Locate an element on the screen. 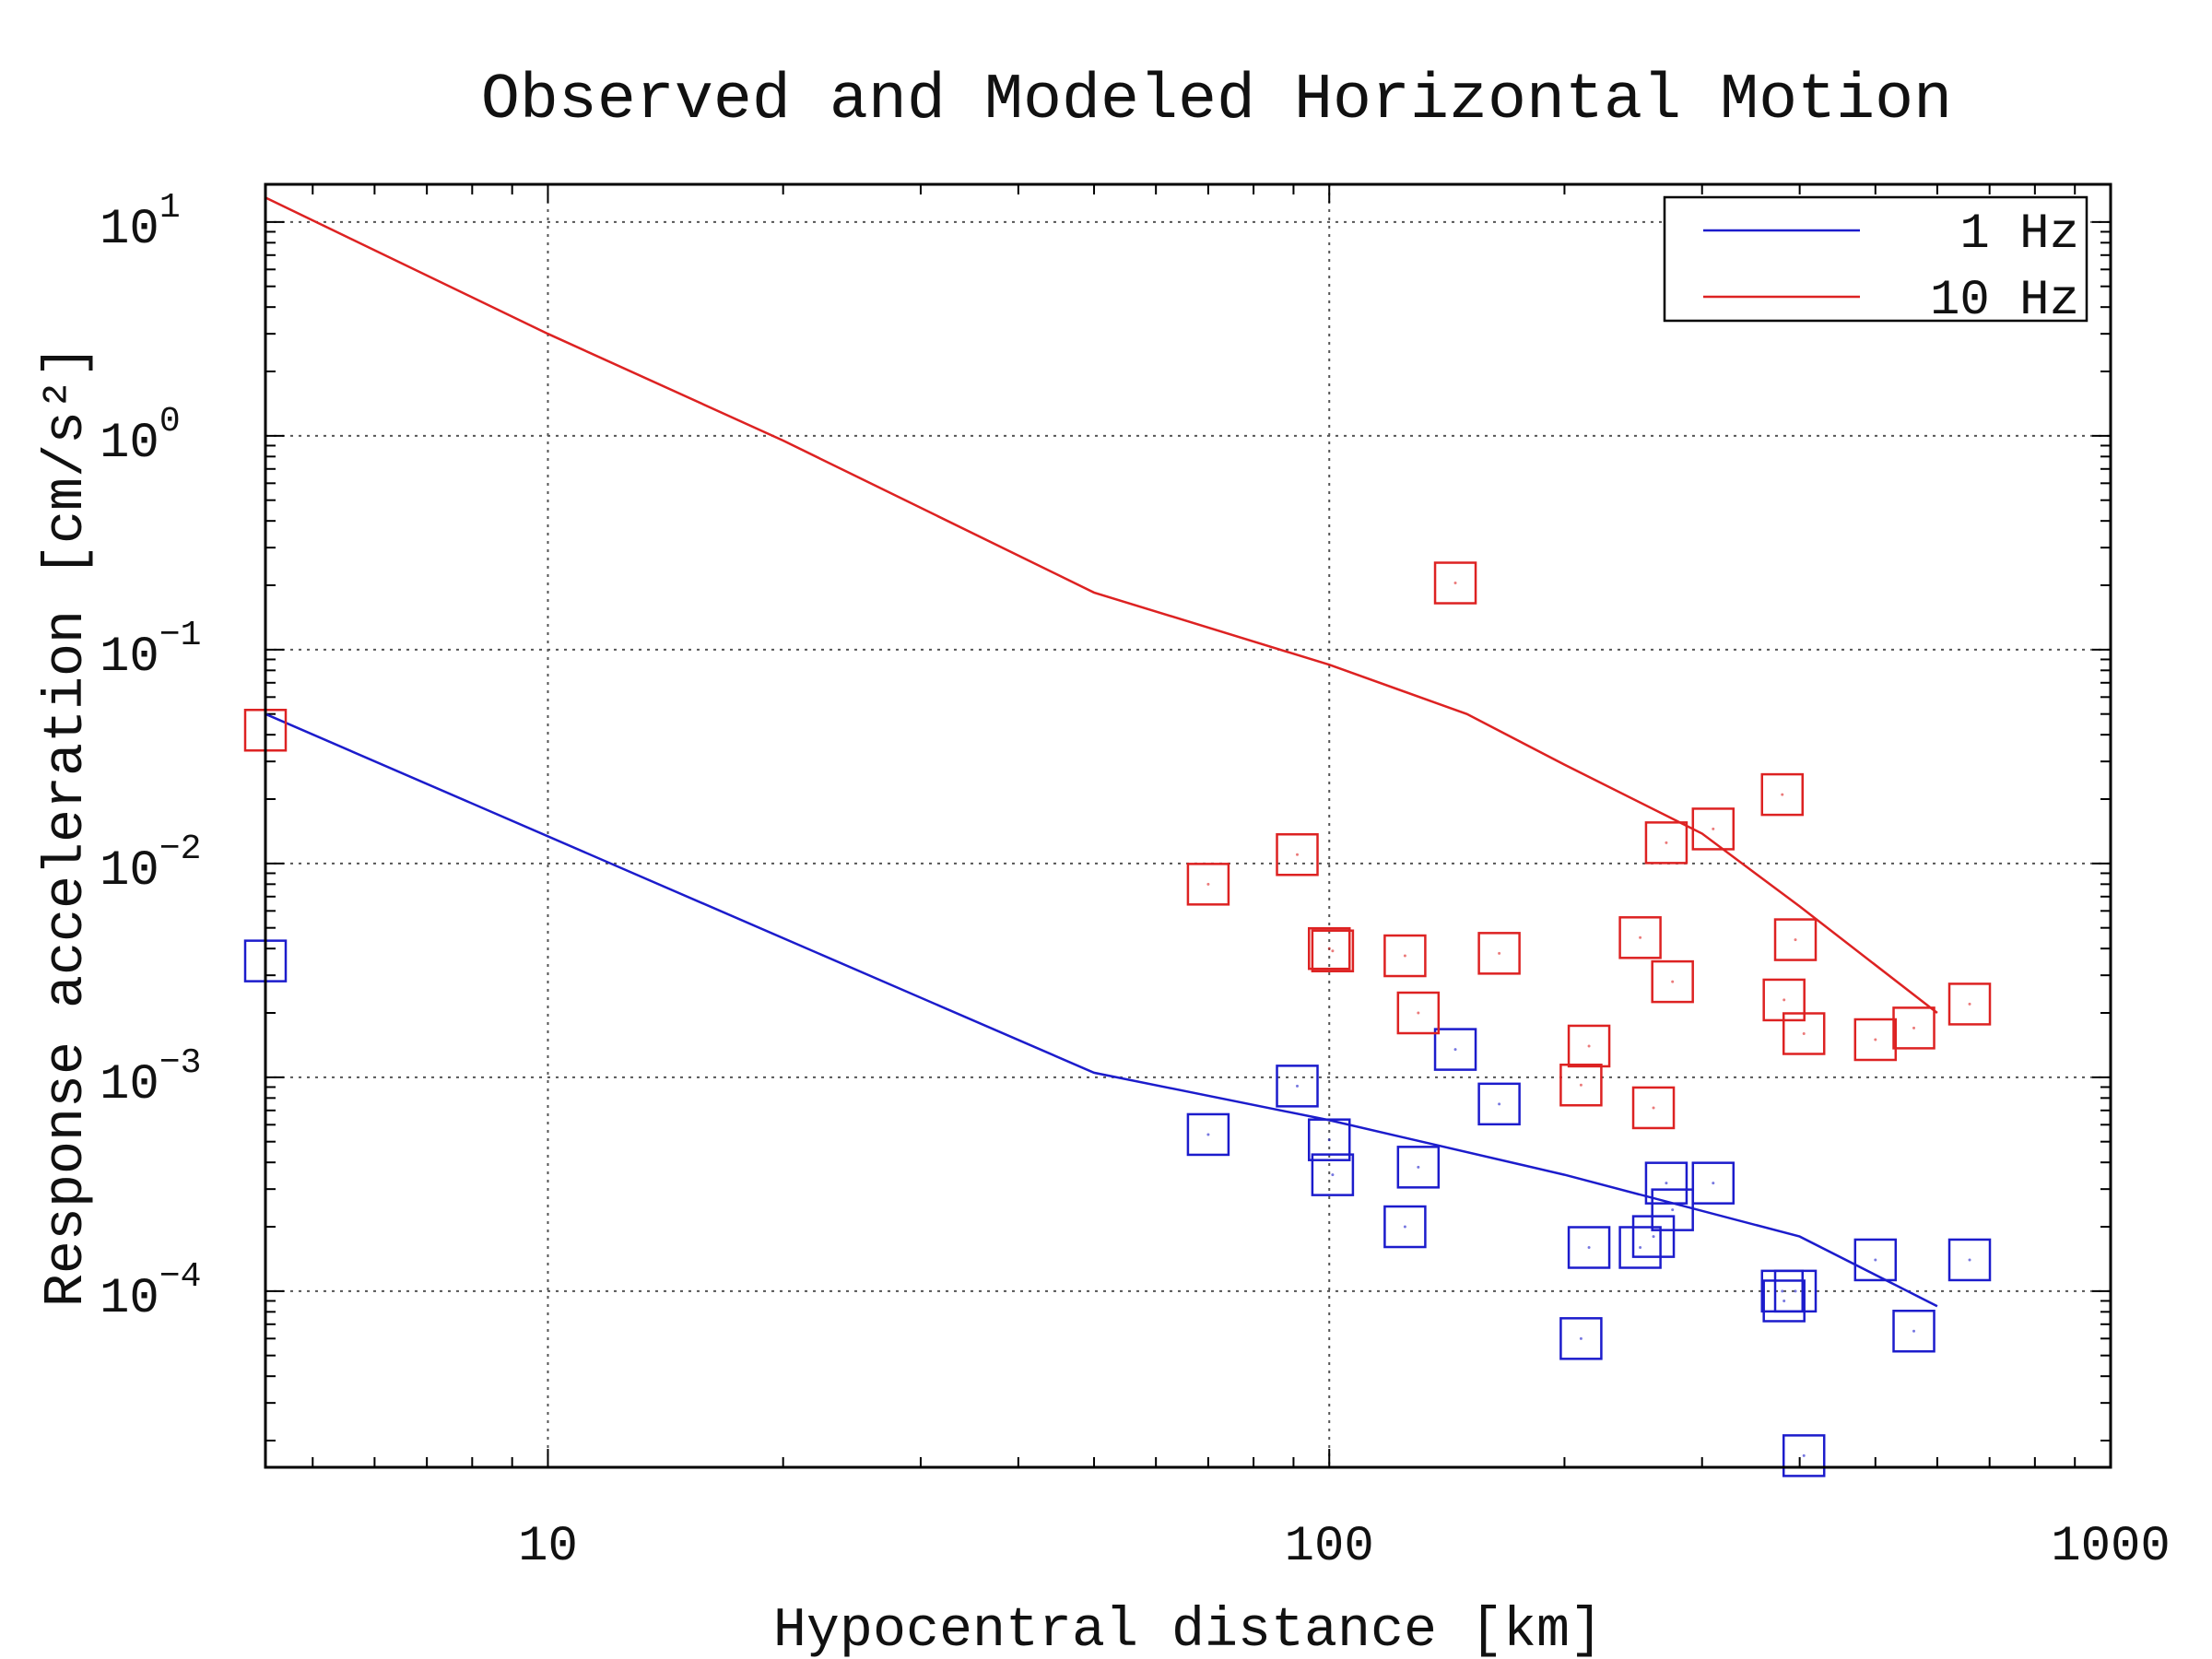 The height and width of the screenshot is (1659, 2212). legend-label: 10 Hz is located at coordinates (2004, 301).